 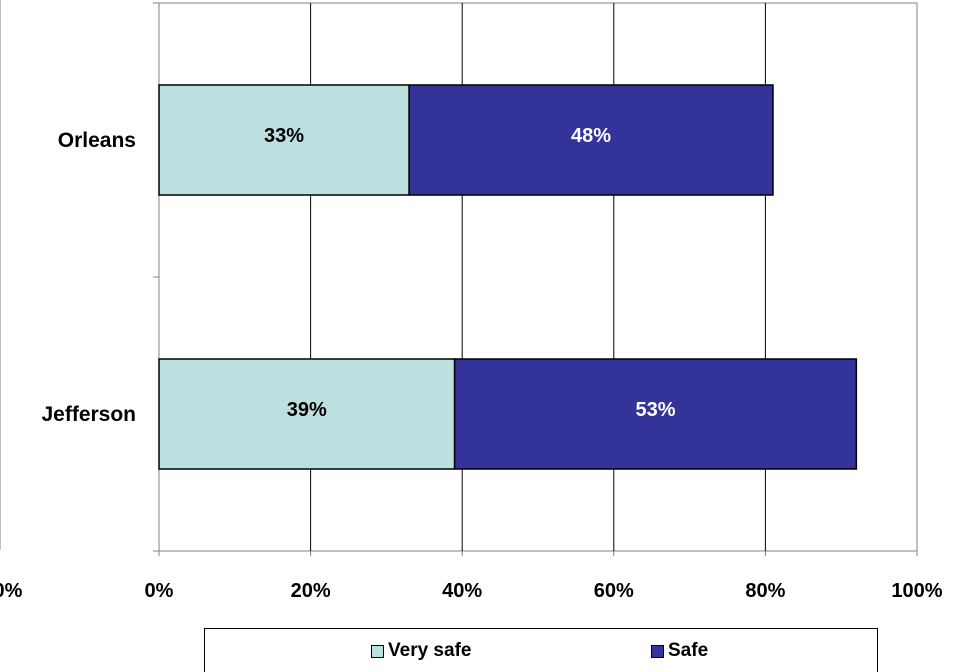 What do you see at coordinates (97, 140) in the screenshot?
I see `category-label-orleans: Orleans` at bounding box center [97, 140].